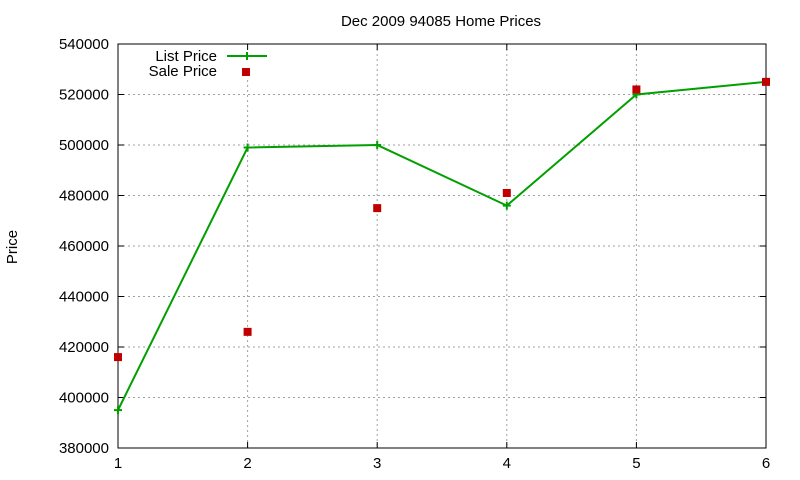  What do you see at coordinates (84, 448) in the screenshot?
I see `y-tick-label: 380000` at bounding box center [84, 448].